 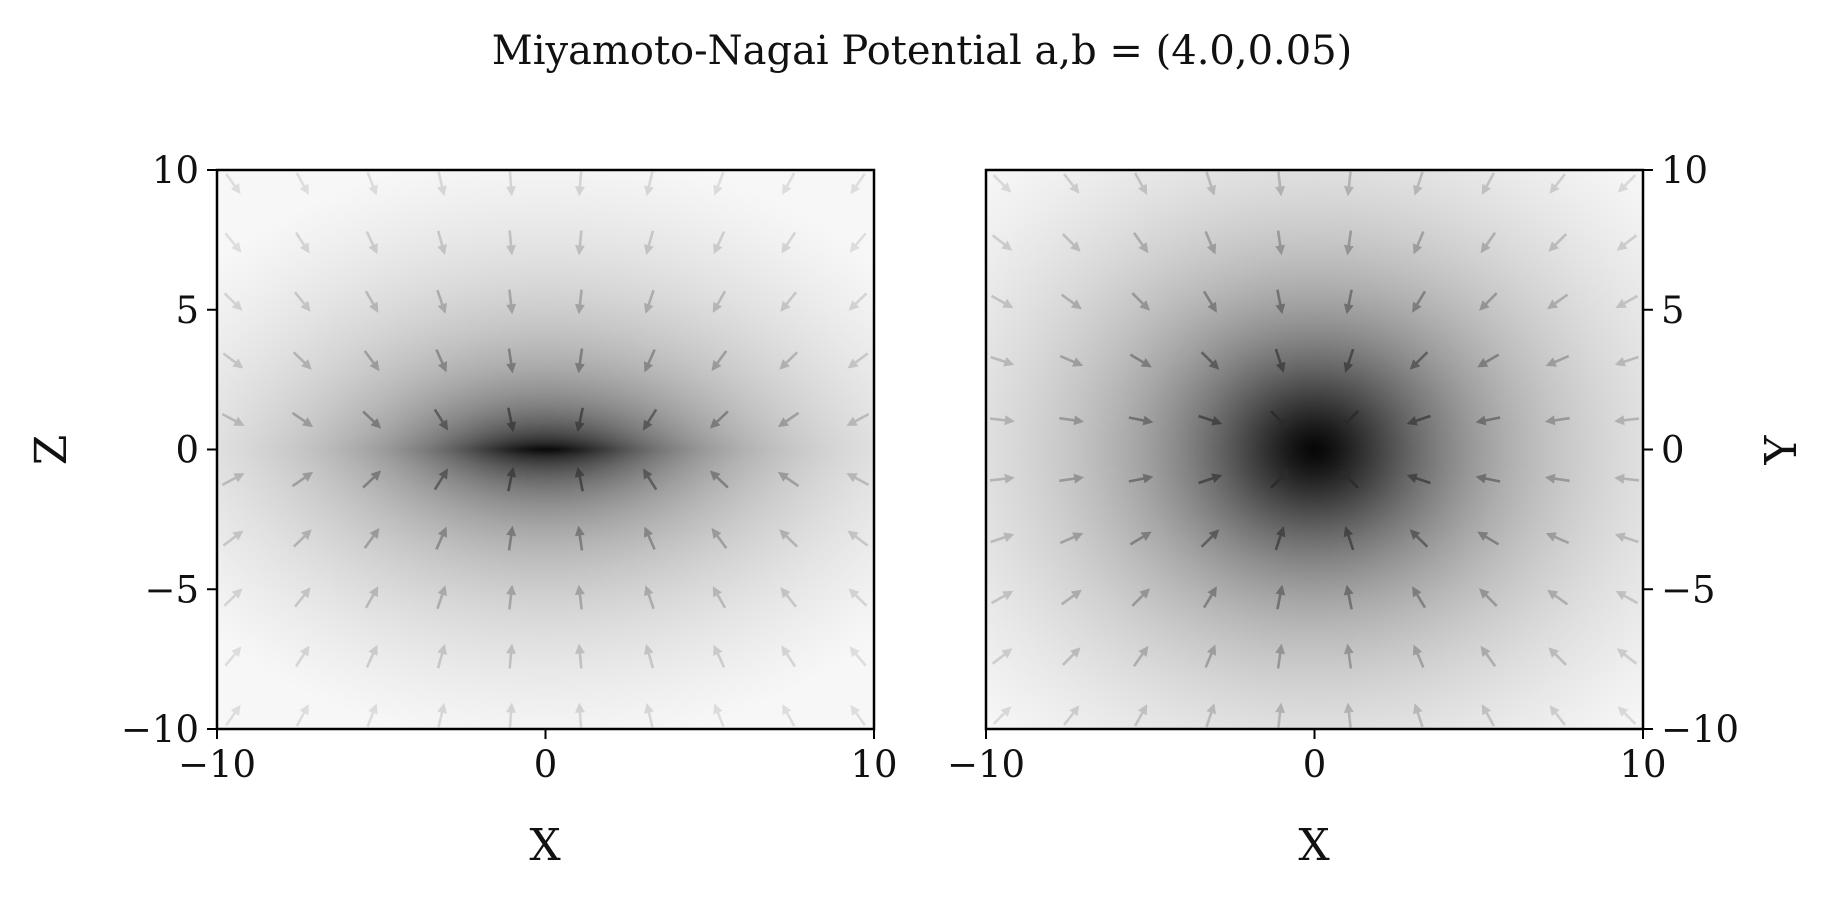 What do you see at coordinates (1700, 729) in the screenshot?
I see `ytick-label: −10` at bounding box center [1700, 729].